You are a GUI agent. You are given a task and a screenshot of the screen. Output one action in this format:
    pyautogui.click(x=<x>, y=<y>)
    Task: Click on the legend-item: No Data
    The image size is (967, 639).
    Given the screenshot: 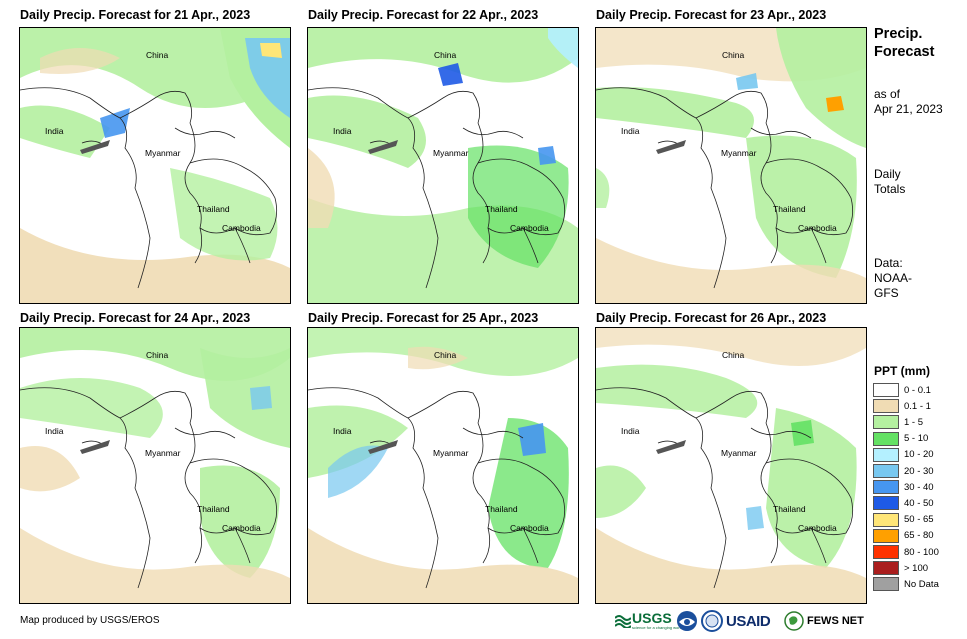 What is the action you would take?
    pyautogui.click(x=906, y=584)
    